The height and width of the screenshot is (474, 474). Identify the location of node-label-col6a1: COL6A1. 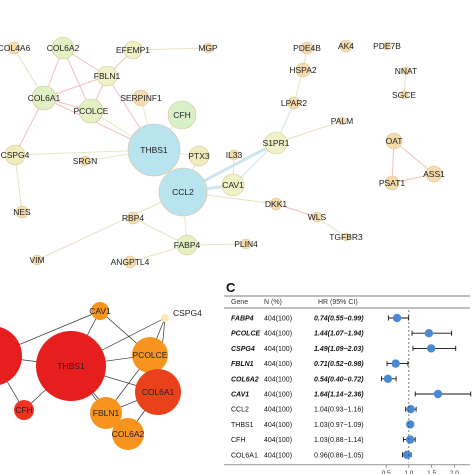
(44, 98).